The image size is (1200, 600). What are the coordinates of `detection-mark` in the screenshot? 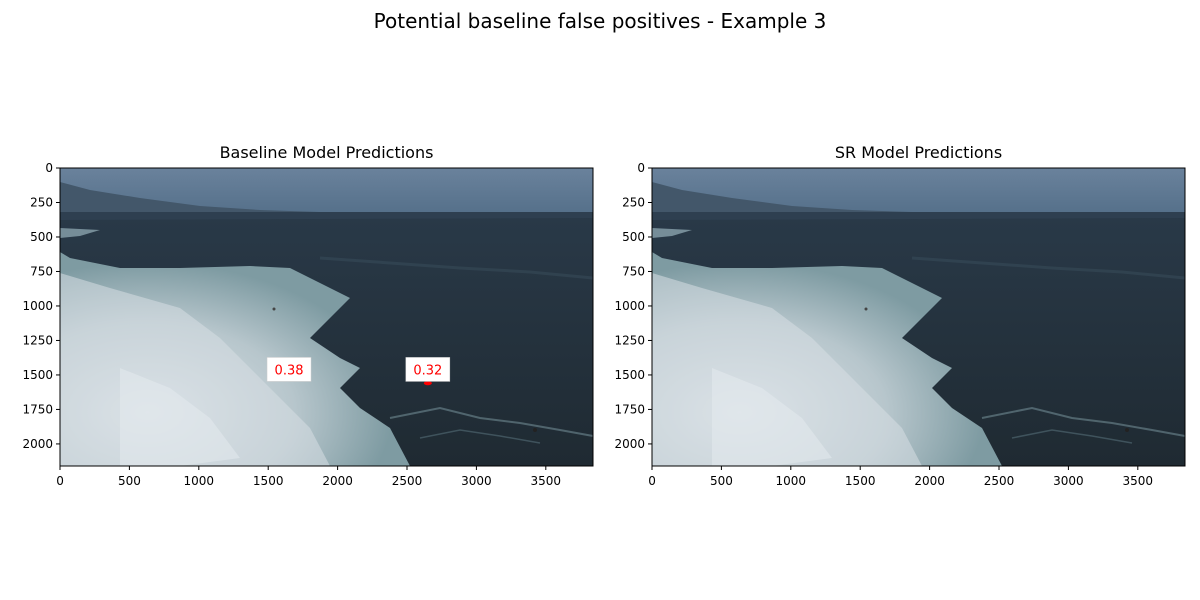 It's located at (427, 383).